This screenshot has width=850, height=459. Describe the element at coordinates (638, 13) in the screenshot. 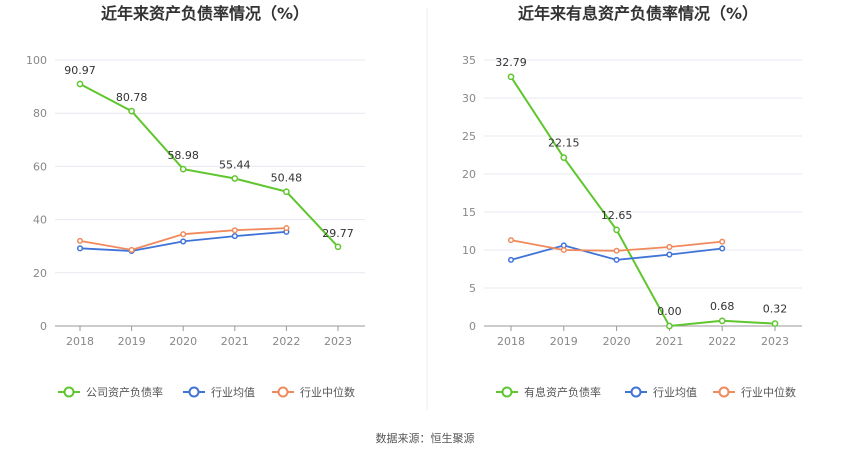

I see `chart-title: 近年来有息资产负债率情况（%）` at that location.